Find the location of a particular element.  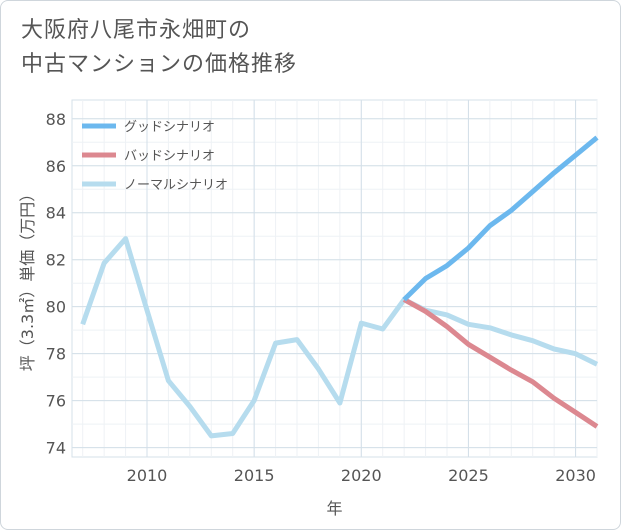

legend-label: バッドシナリオ is located at coordinates (169, 156).